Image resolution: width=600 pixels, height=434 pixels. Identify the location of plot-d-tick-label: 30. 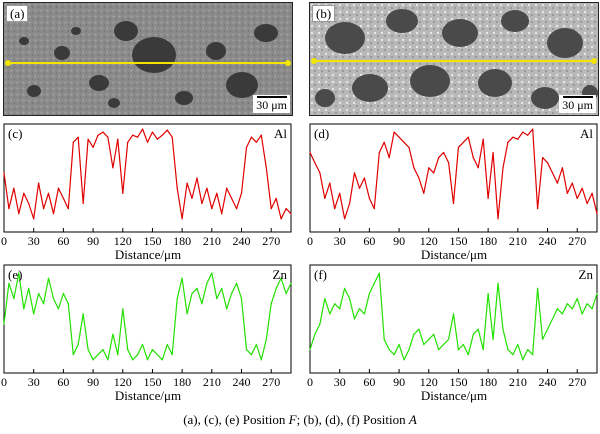
(340, 241).